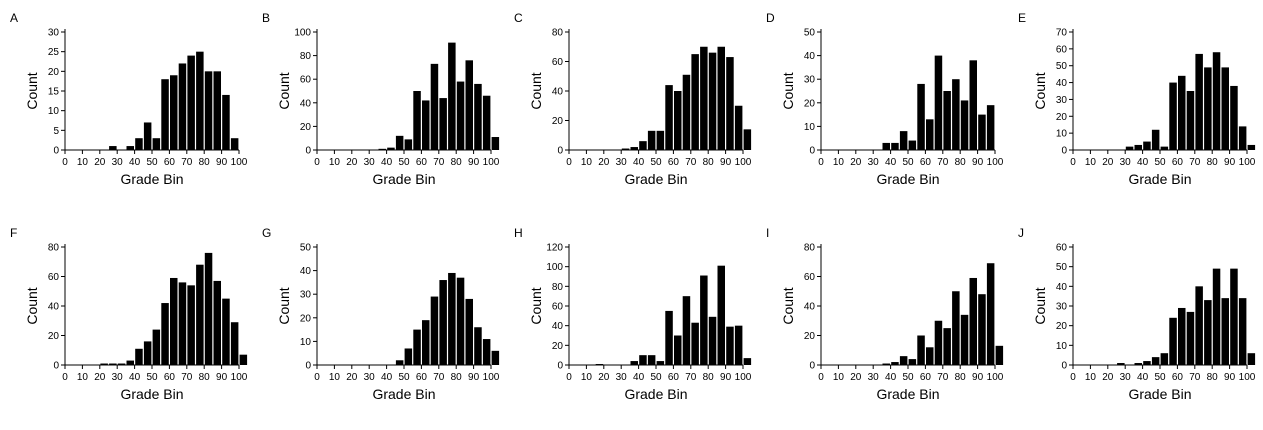  What do you see at coordinates (1021, 233) in the screenshot?
I see `panel-label: J` at bounding box center [1021, 233].